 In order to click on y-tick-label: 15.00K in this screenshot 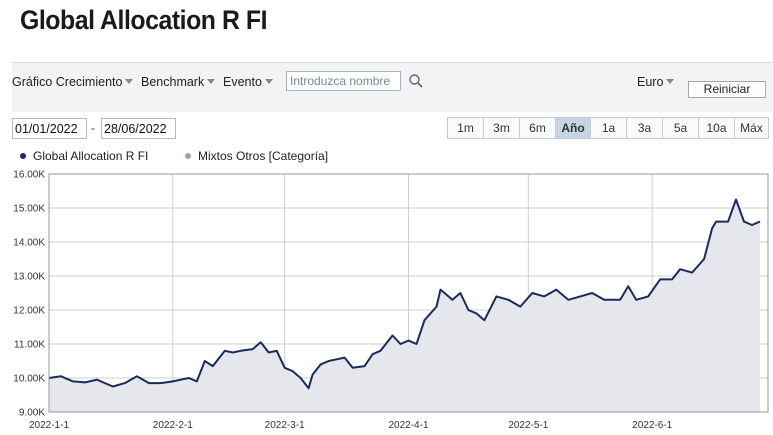, I will do `click(29, 209)`.